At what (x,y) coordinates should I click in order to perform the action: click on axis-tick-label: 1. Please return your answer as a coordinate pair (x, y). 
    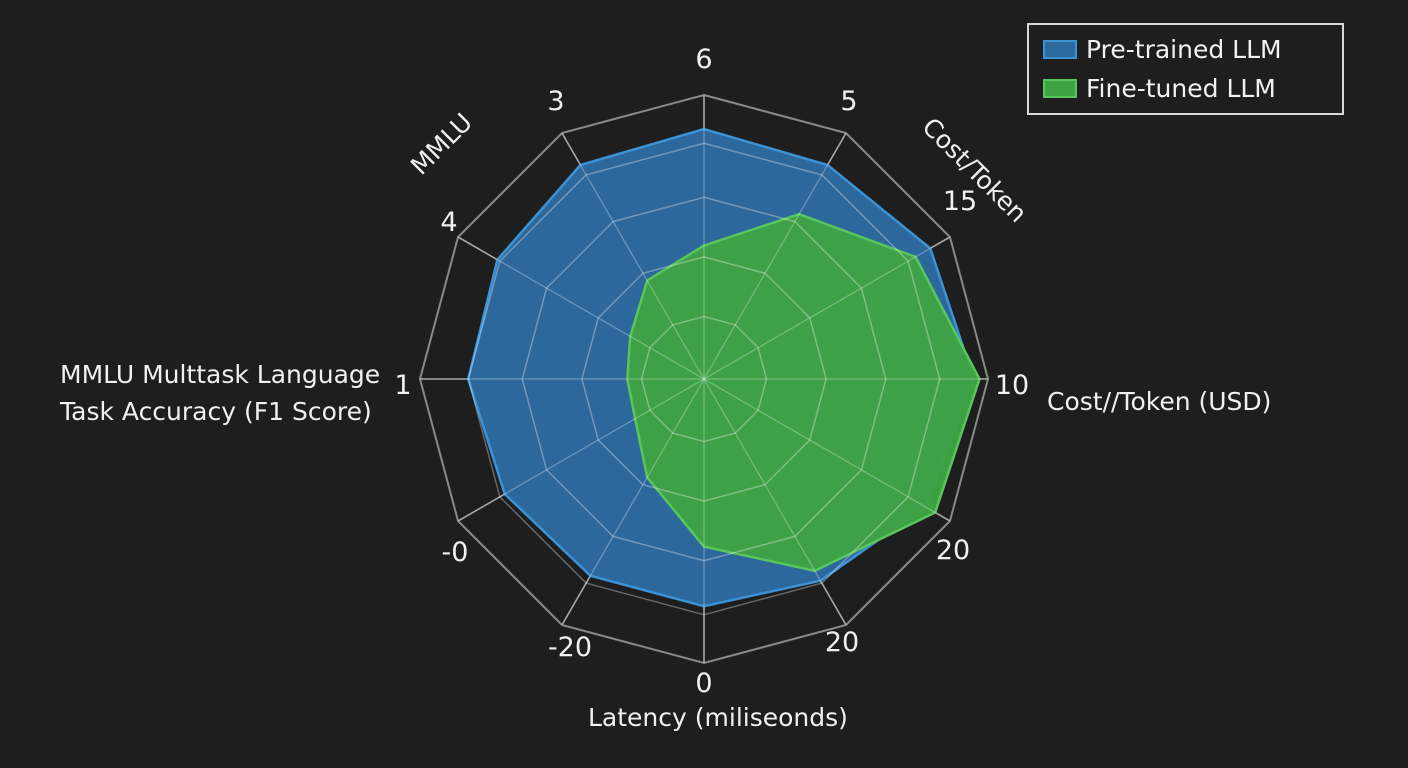
    Looking at the image, I should click on (402, 385).